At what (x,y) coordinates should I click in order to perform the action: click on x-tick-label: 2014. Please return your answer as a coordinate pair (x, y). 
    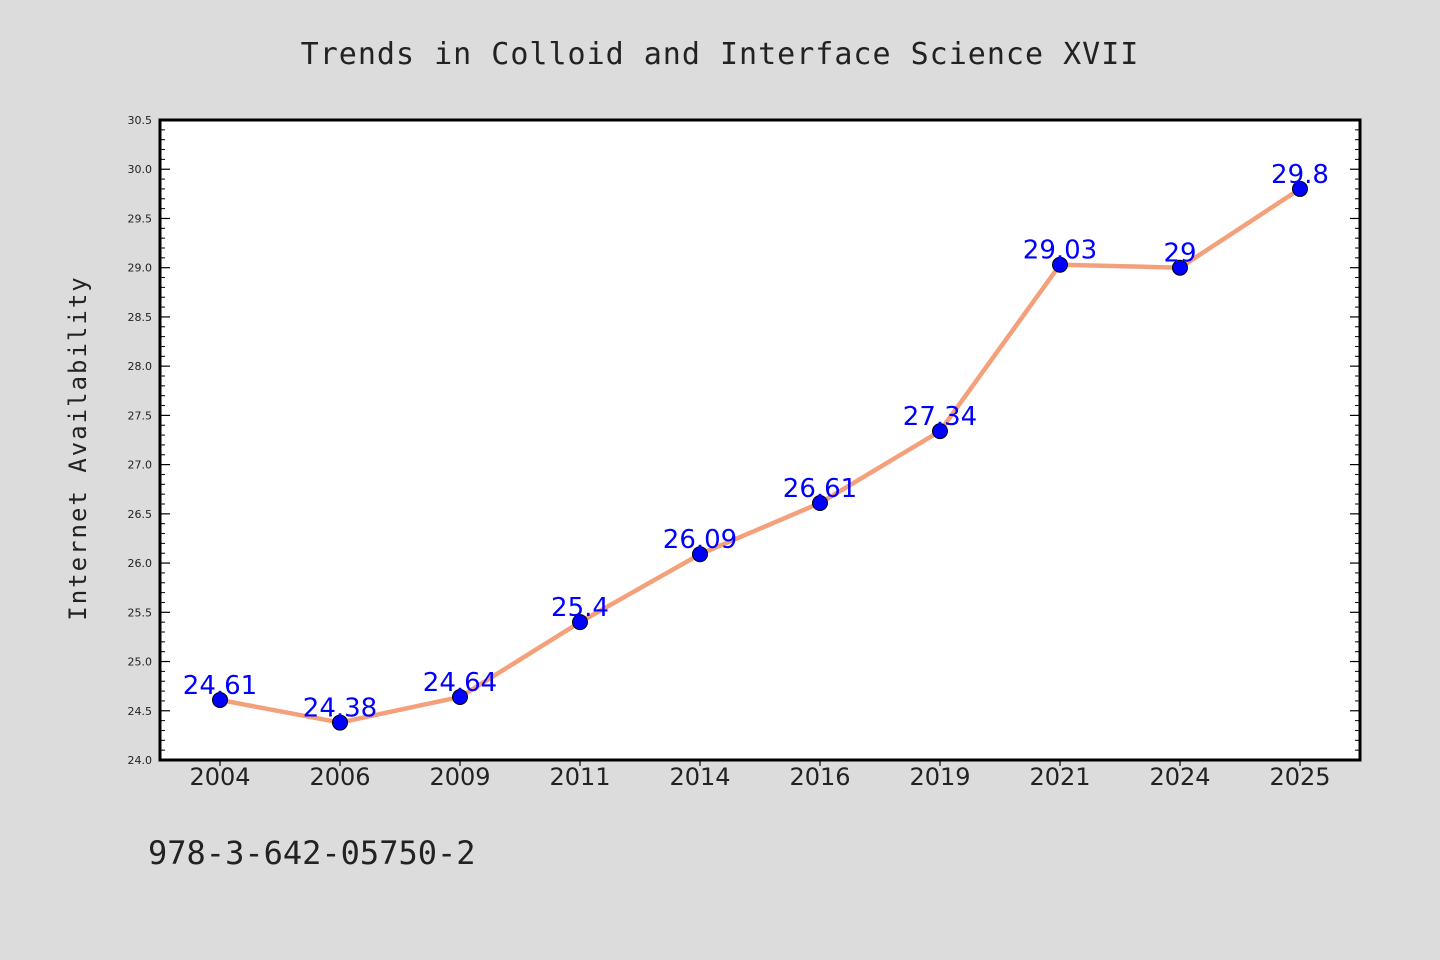
    Looking at the image, I should click on (699, 777).